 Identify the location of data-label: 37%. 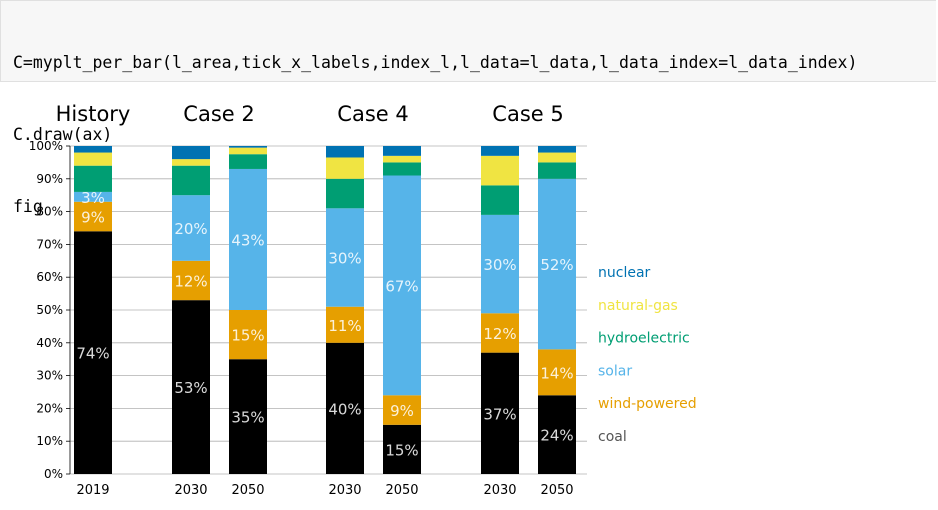
(499, 414).